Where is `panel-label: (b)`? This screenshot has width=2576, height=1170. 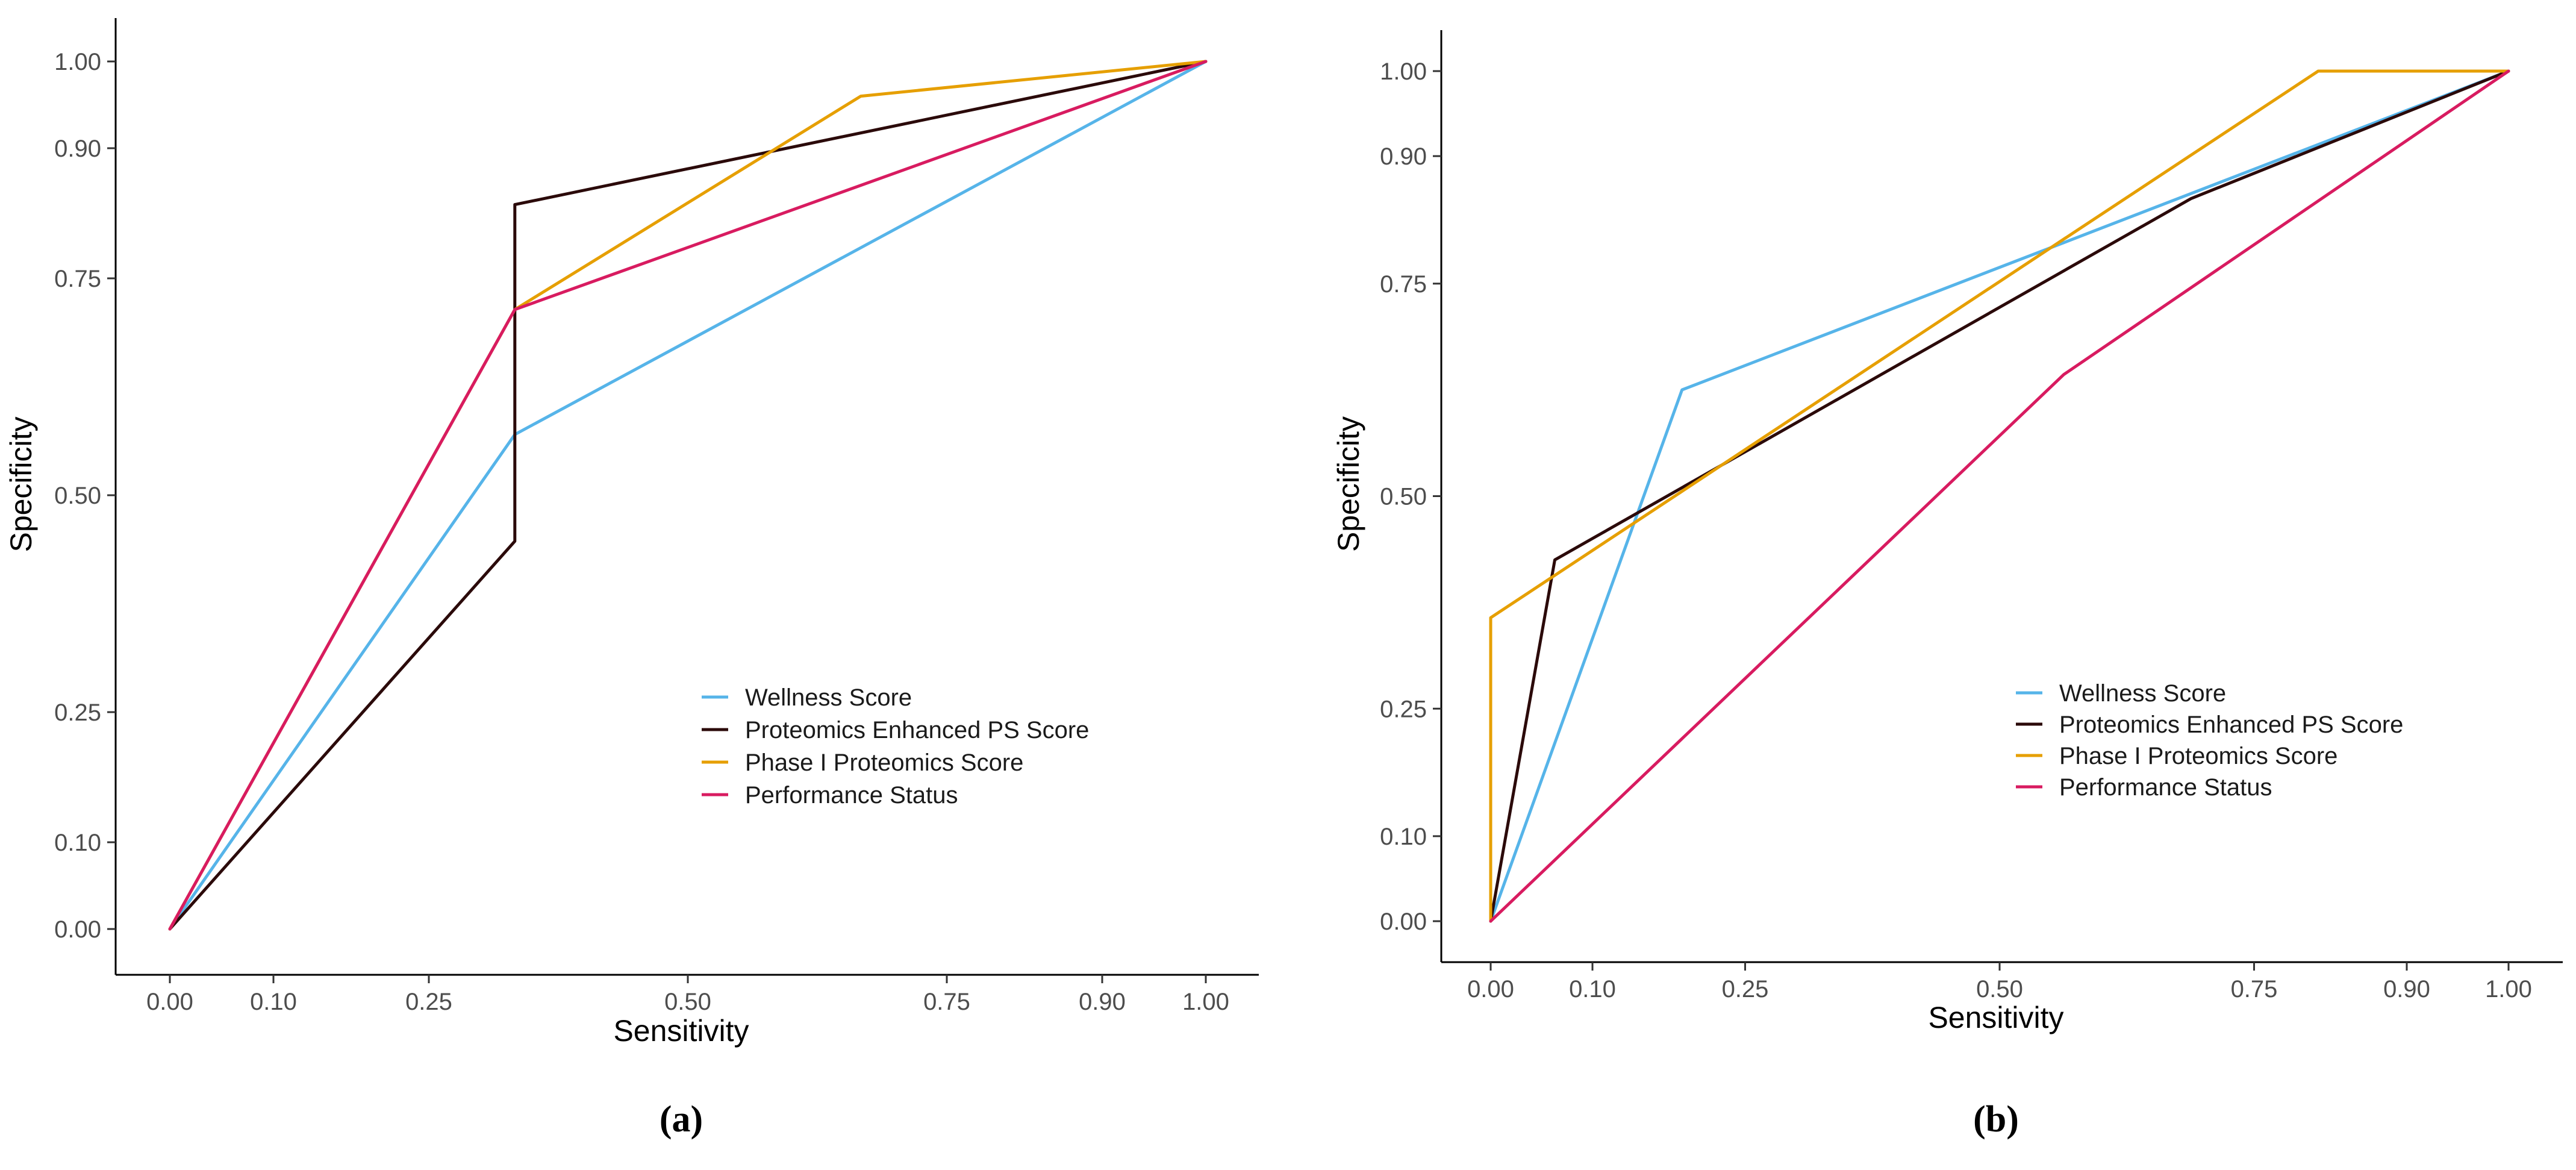 panel-label: (b) is located at coordinates (1996, 1119).